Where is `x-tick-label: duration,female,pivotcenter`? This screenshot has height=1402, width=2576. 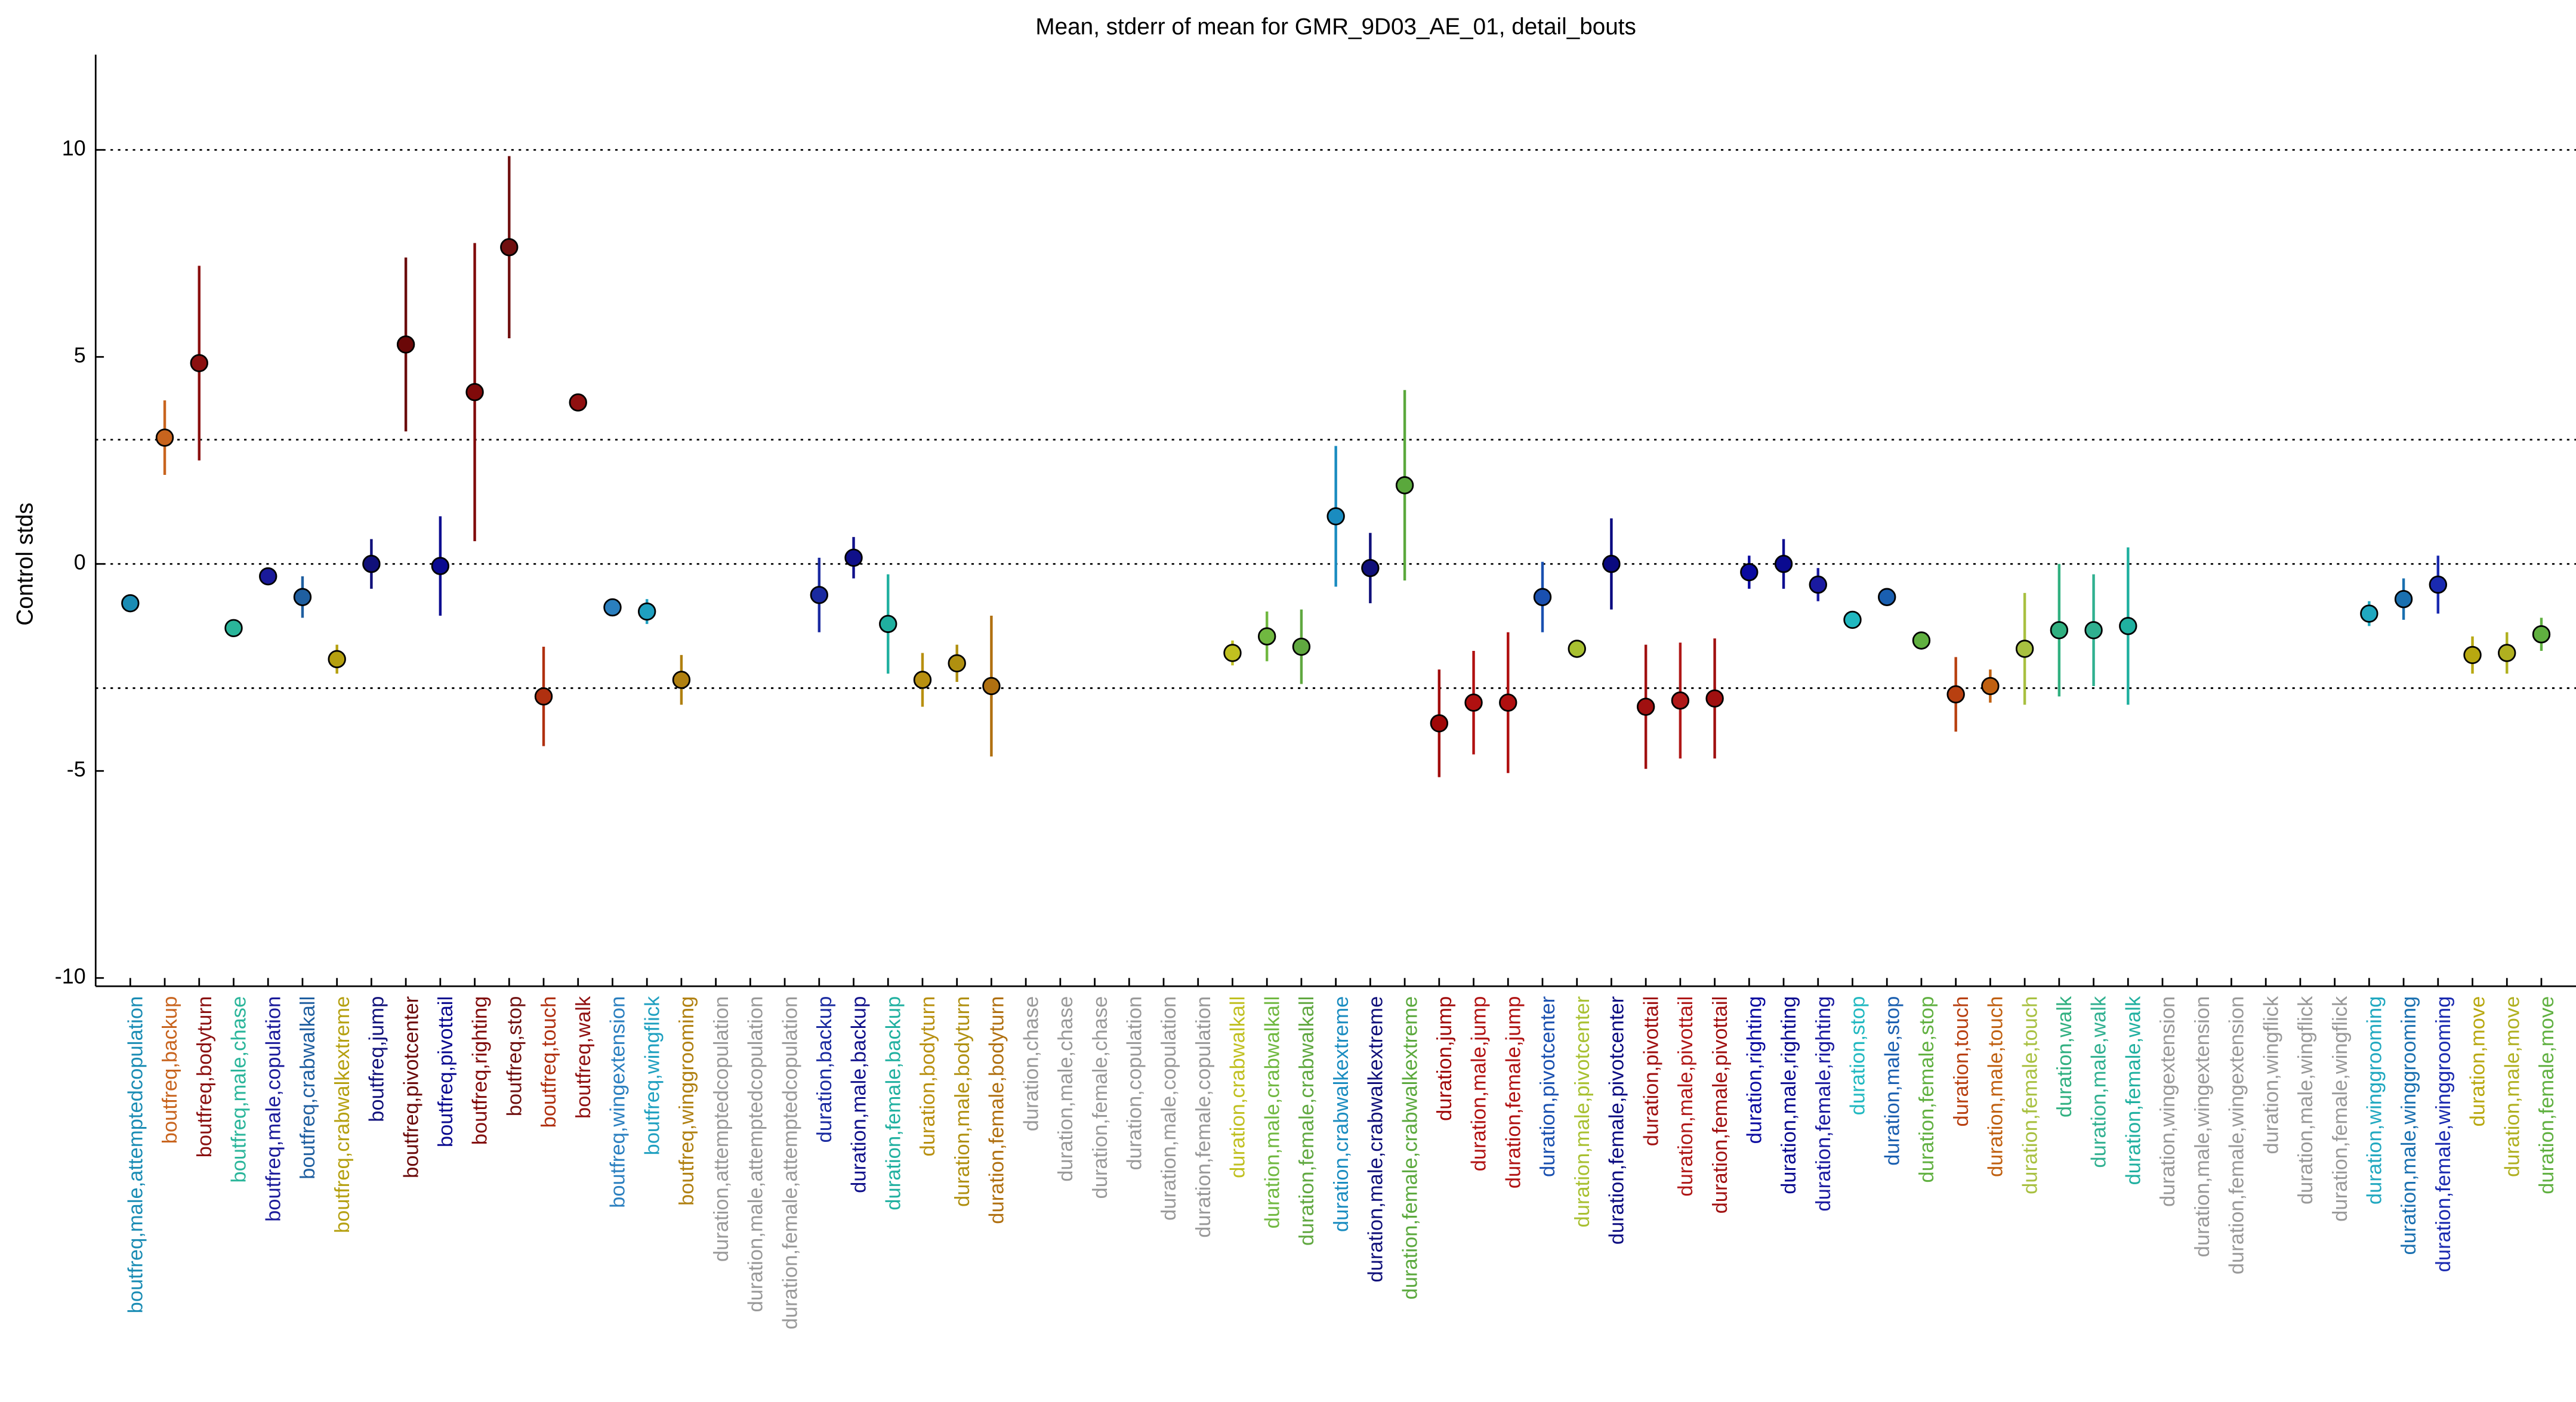 x-tick-label: duration,female,pivotcenter is located at coordinates (1617, 1120).